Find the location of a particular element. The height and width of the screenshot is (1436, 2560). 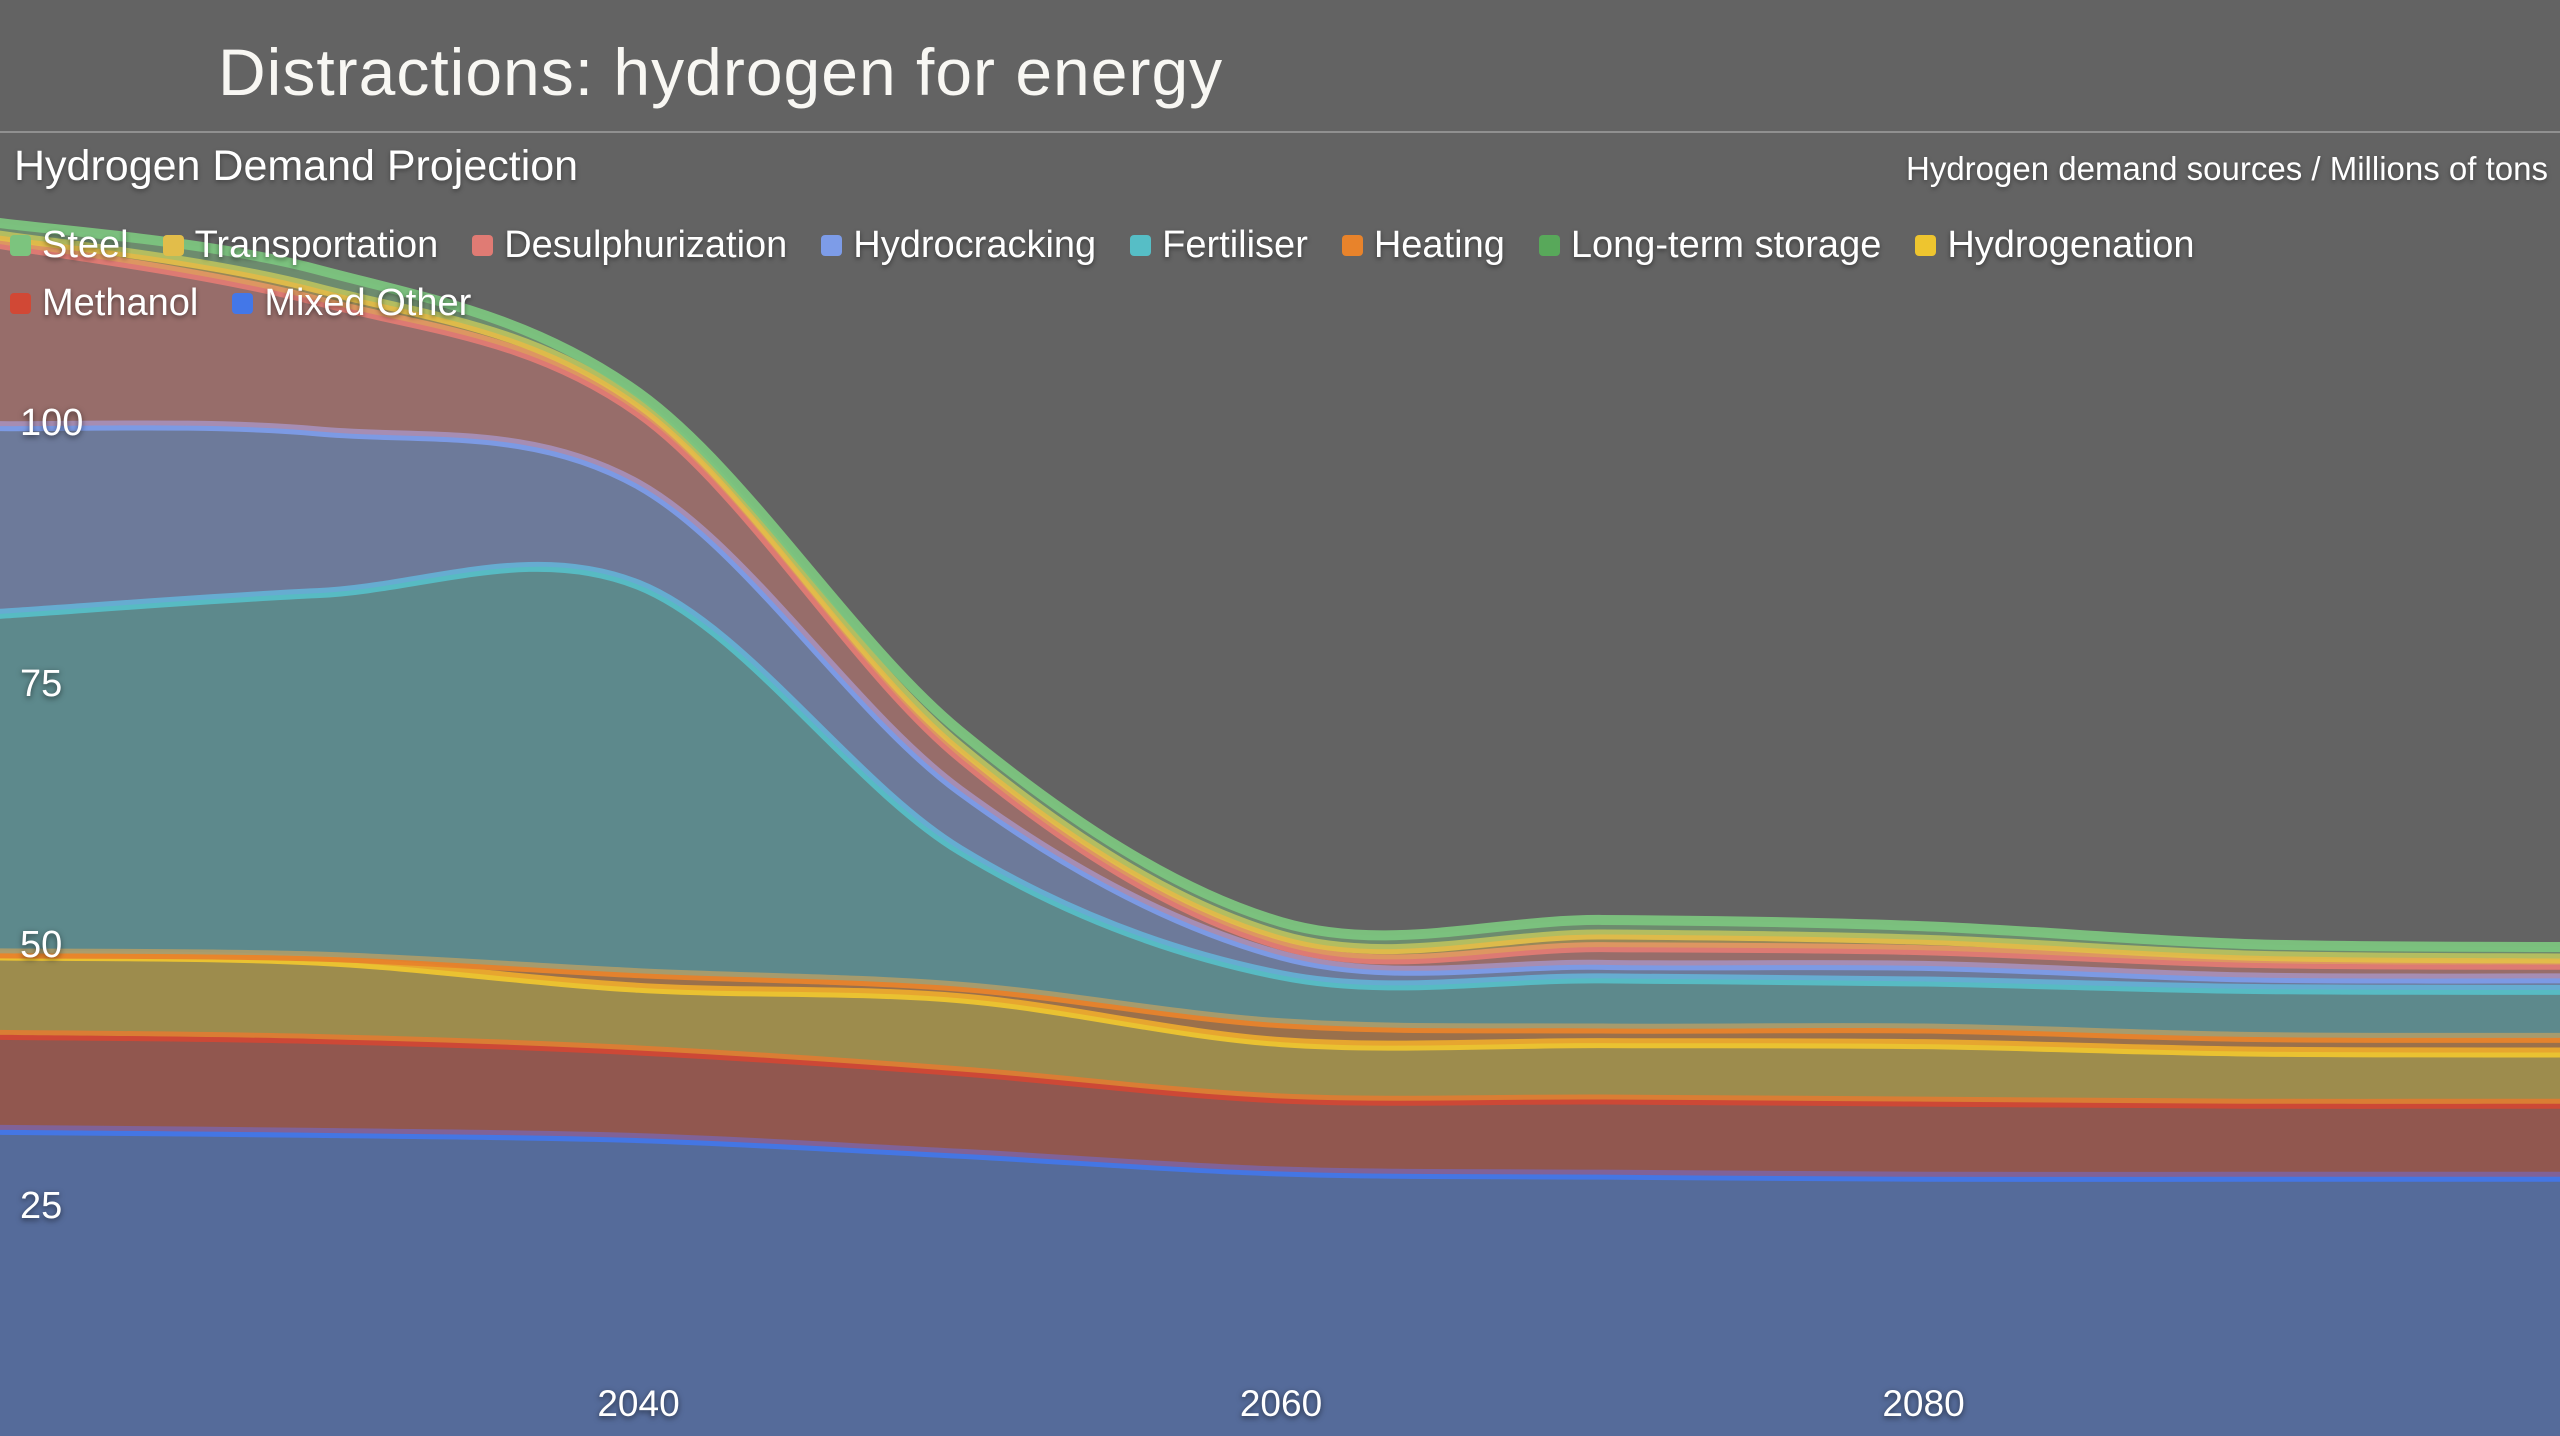

legend-item-desulphurization: Desulphurization is located at coordinates (629, 245).